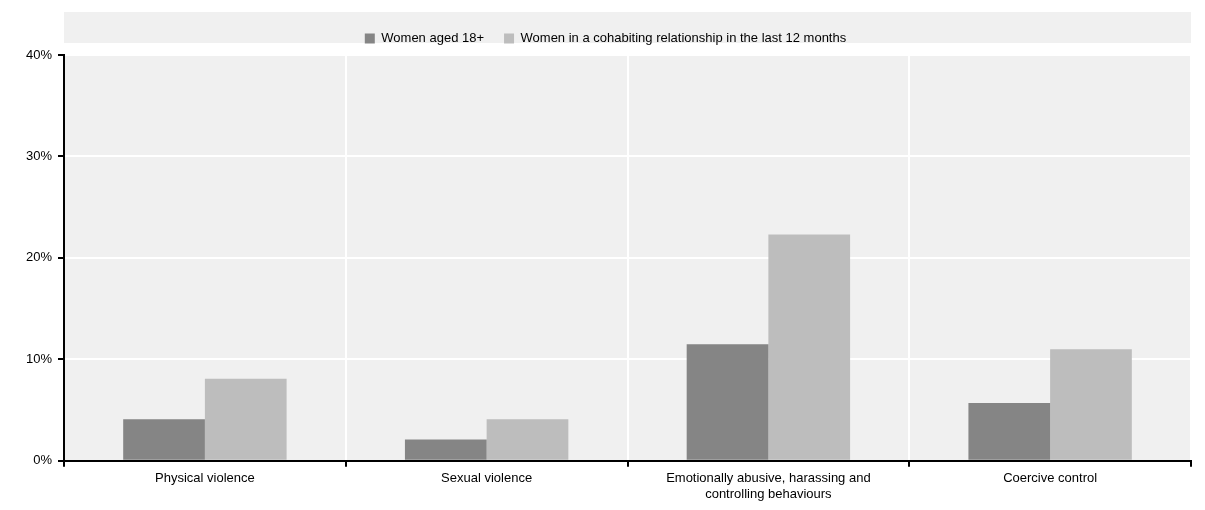 The width and height of the screenshot is (1205, 510). Describe the element at coordinates (1050, 478) in the screenshot. I see `x-tick-label: Coercive control` at that location.